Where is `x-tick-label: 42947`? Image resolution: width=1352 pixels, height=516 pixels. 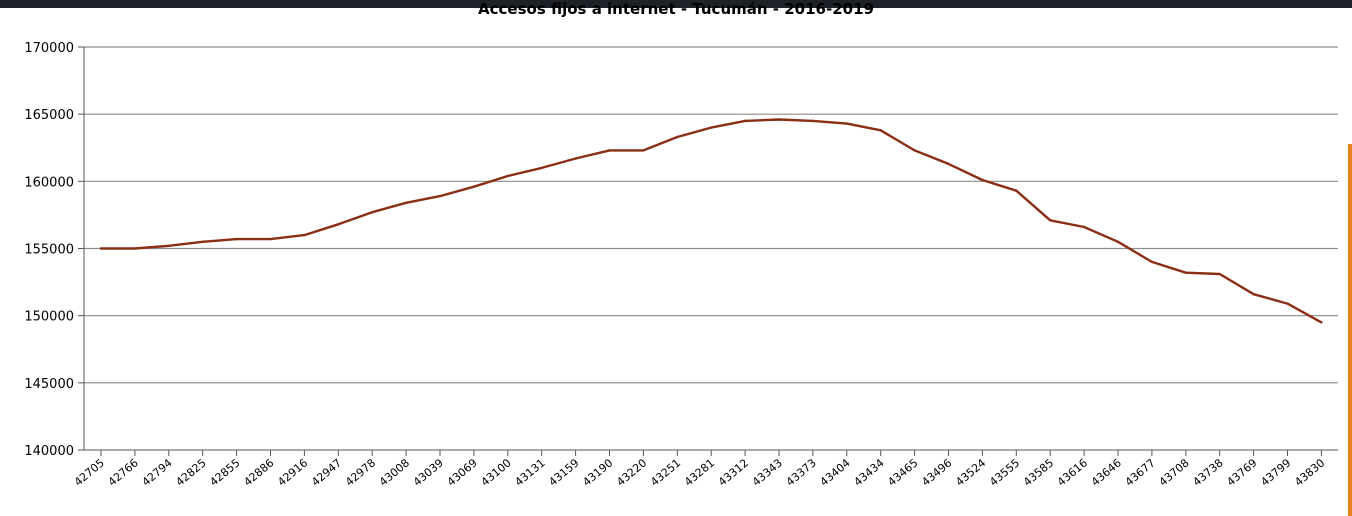
x-tick-label: 42947 is located at coordinates (326, 472).